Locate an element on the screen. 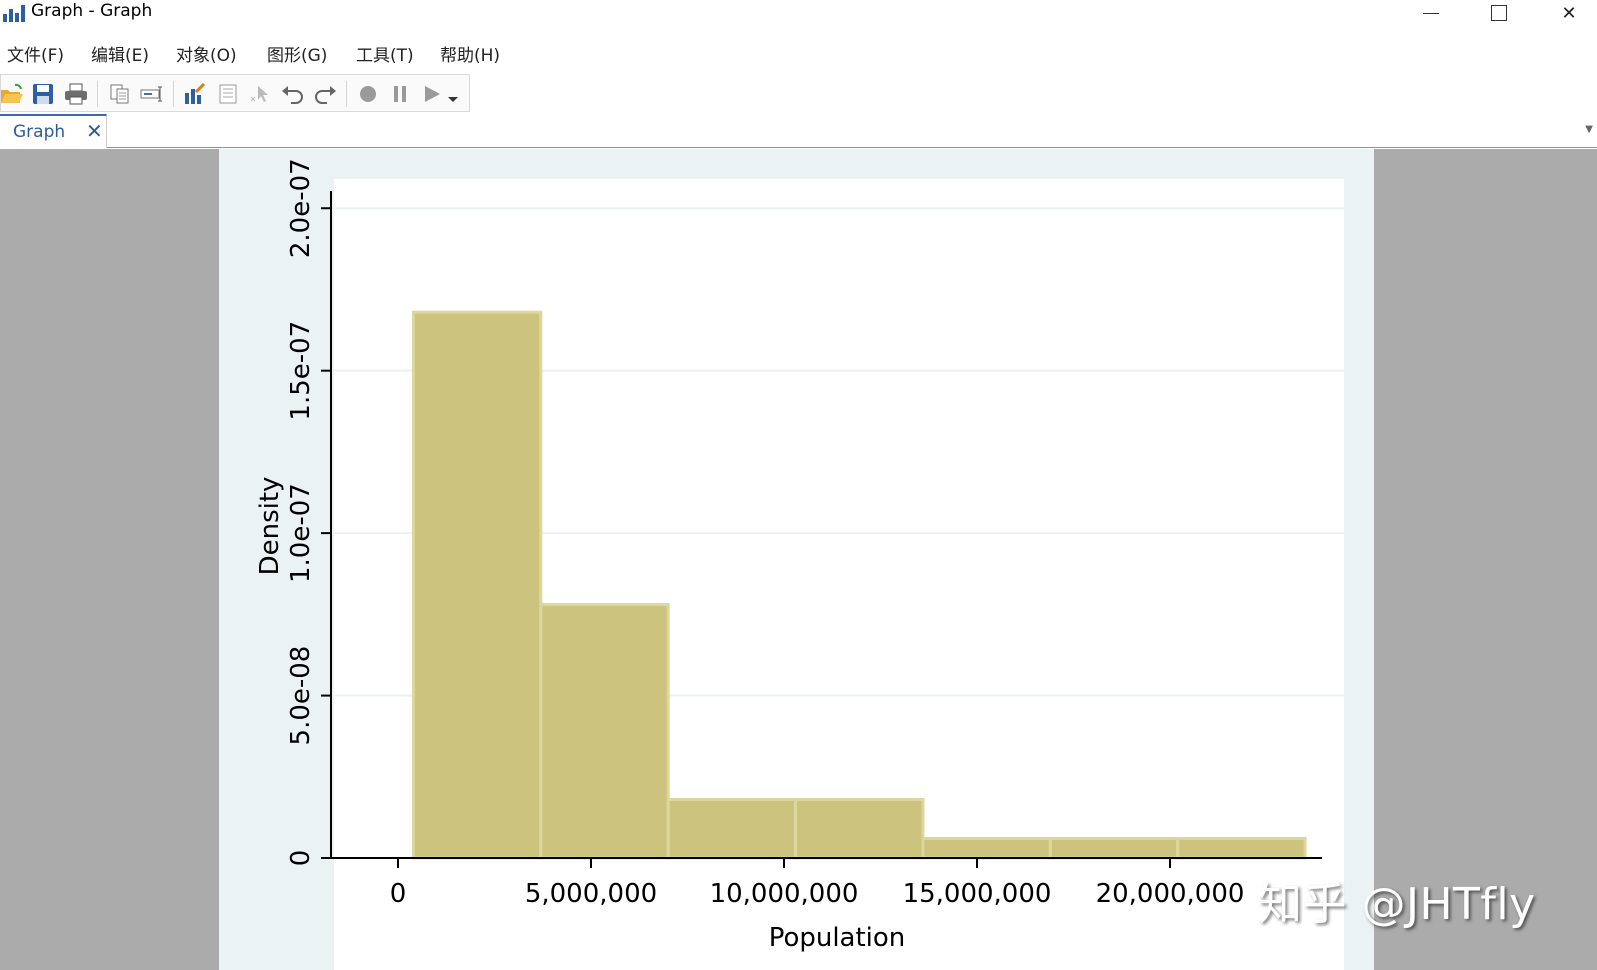  tab-graph: Graph ✕ is located at coordinates (53, 131).